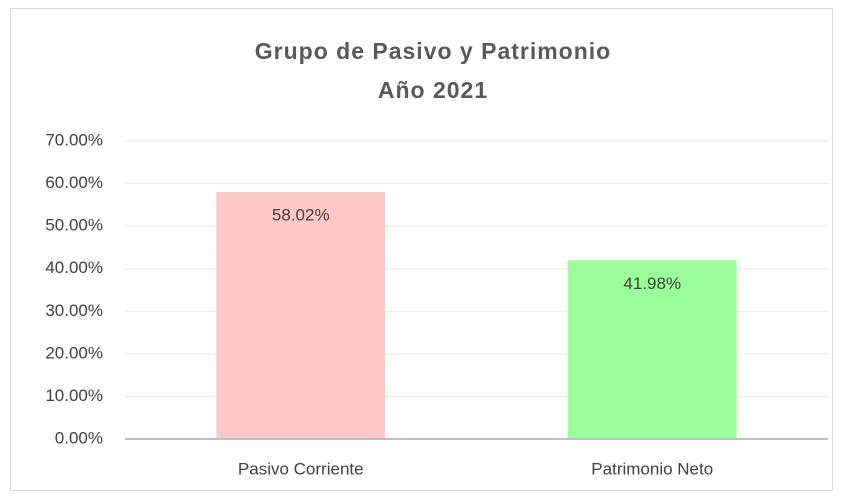 The image size is (843, 496). I want to click on y-tick-label: 60.00%, so click(74, 182).